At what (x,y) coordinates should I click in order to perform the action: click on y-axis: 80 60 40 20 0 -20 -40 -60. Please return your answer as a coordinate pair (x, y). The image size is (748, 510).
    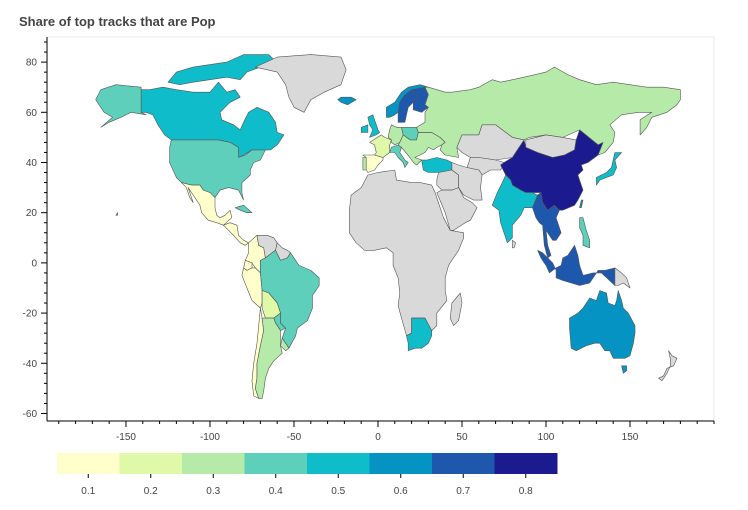
    Looking at the image, I should click on (35, 229).